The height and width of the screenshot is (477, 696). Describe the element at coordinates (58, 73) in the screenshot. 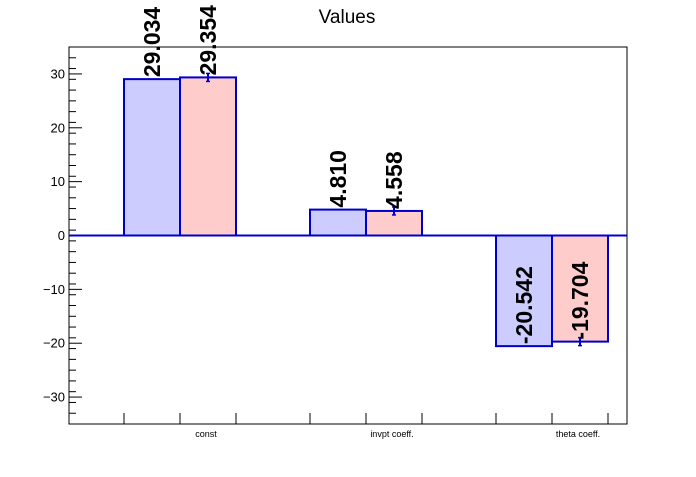

I see `y-tick-label: 30` at that location.